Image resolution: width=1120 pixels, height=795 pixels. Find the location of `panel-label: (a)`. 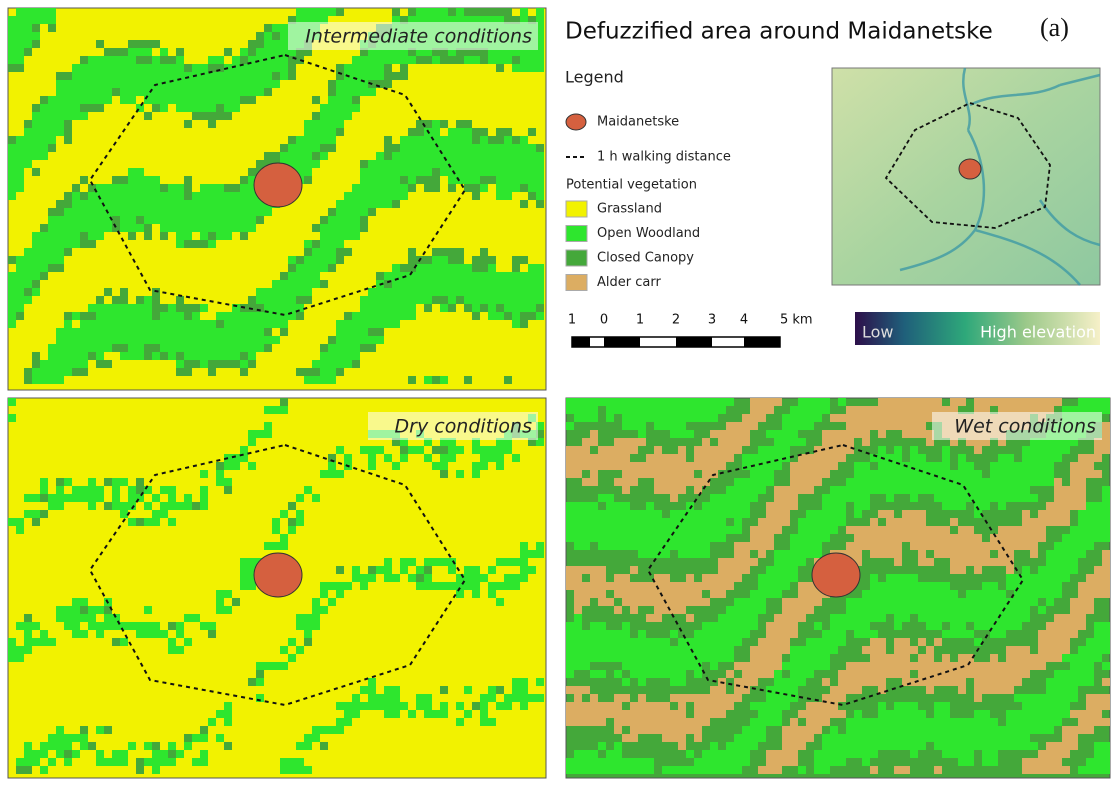

panel-label: (a) is located at coordinates (1054, 27).